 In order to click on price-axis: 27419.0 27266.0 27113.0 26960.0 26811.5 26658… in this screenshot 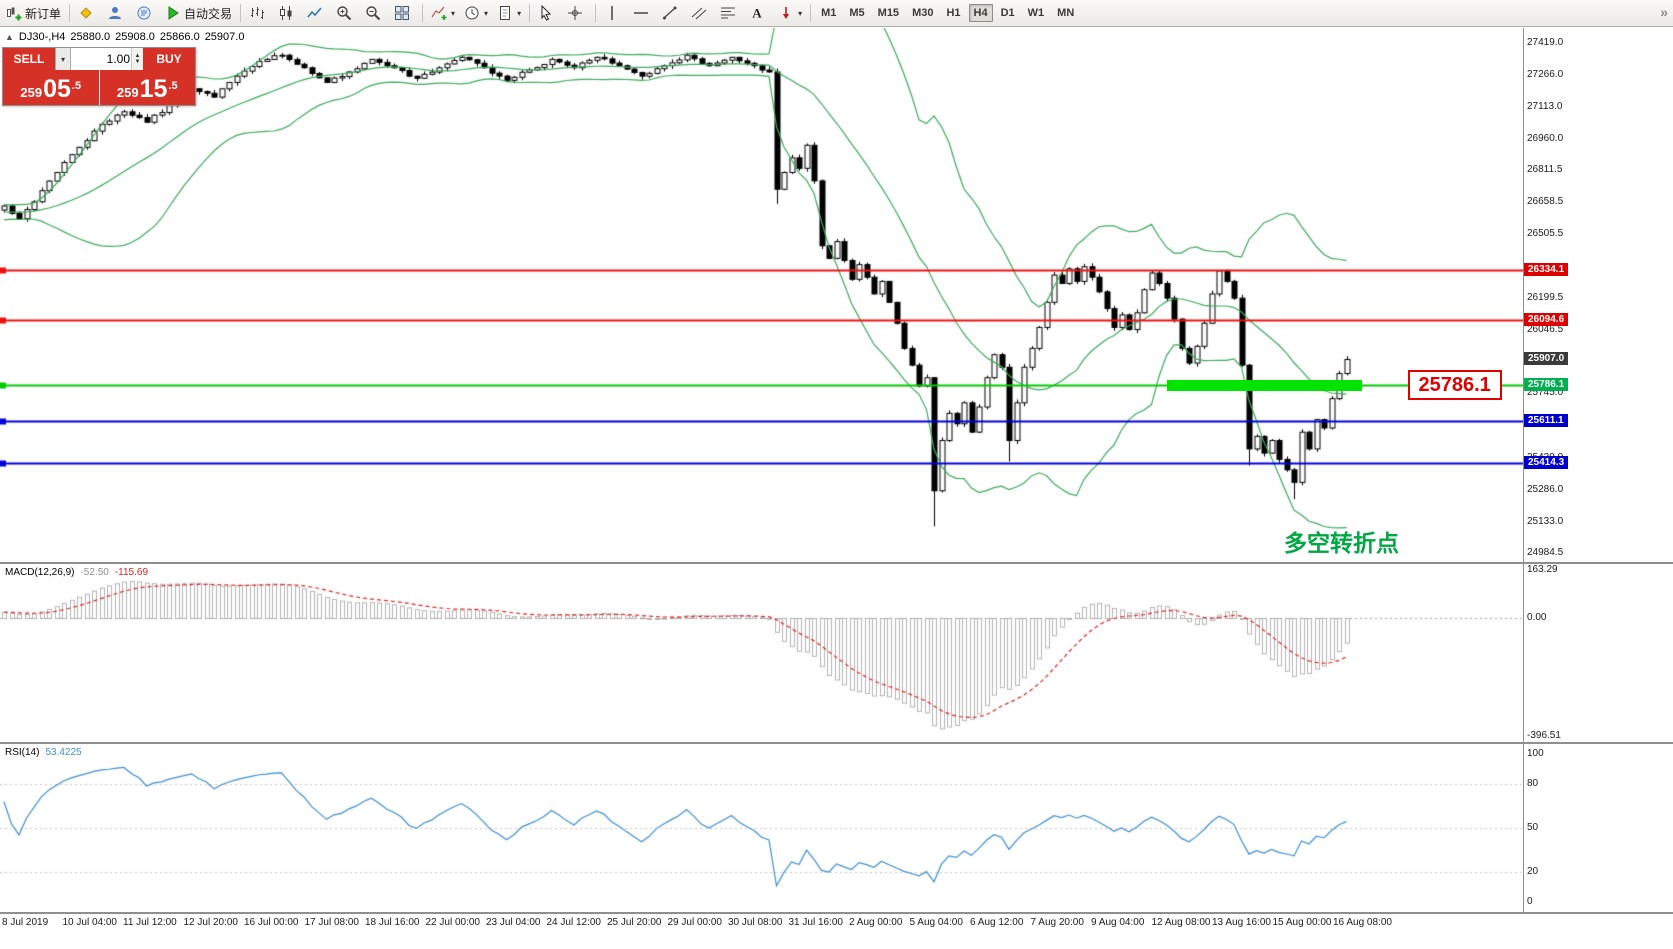, I will do `click(1598, 471)`.